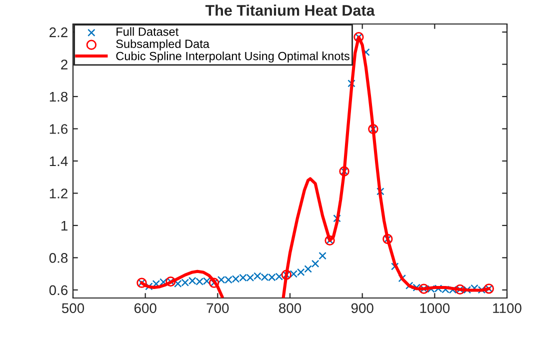  Describe the element at coordinates (59, 129) in the screenshot. I see `y-tick-label: 1.6` at that location.